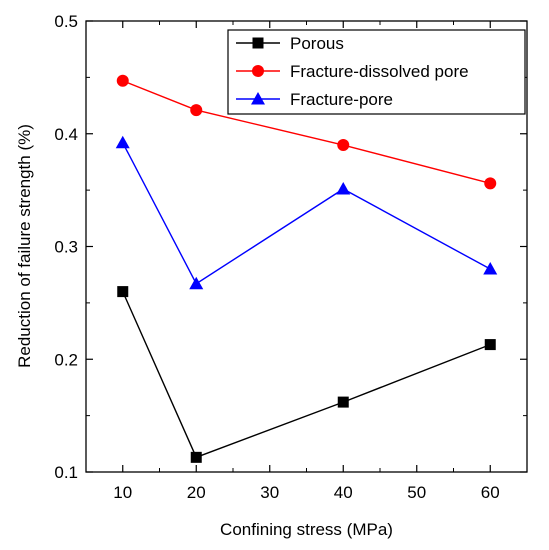 Image resolution: width=549 pixels, height=550 pixels. Describe the element at coordinates (66, 247) in the screenshot. I see `y-tick-label: 0.3` at that location.